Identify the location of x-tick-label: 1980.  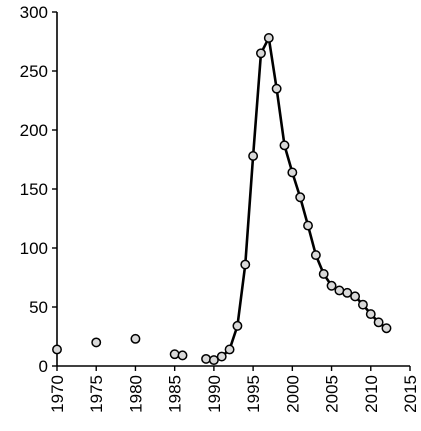
(135, 394).